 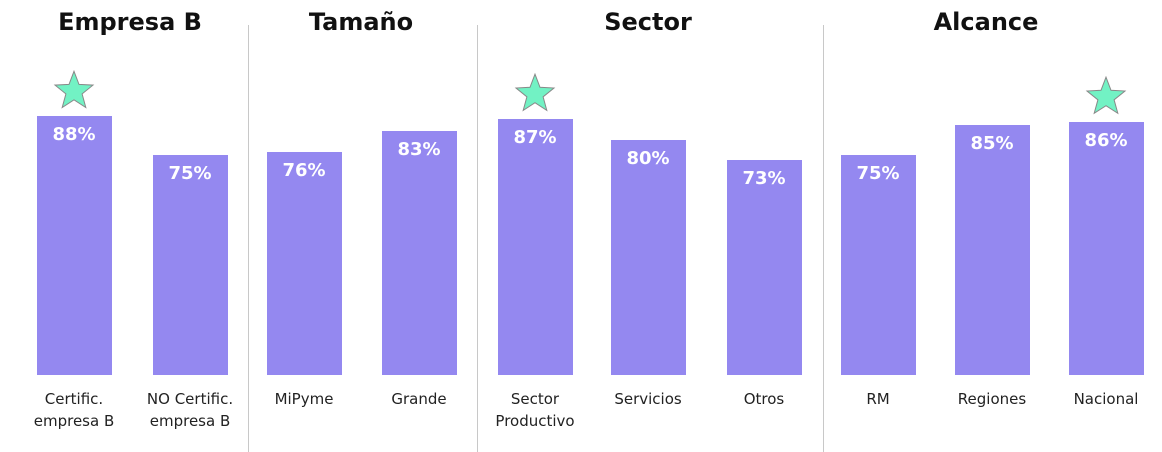 What do you see at coordinates (986, 22) in the screenshot?
I see `panel-title: Alcance` at bounding box center [986, 22].